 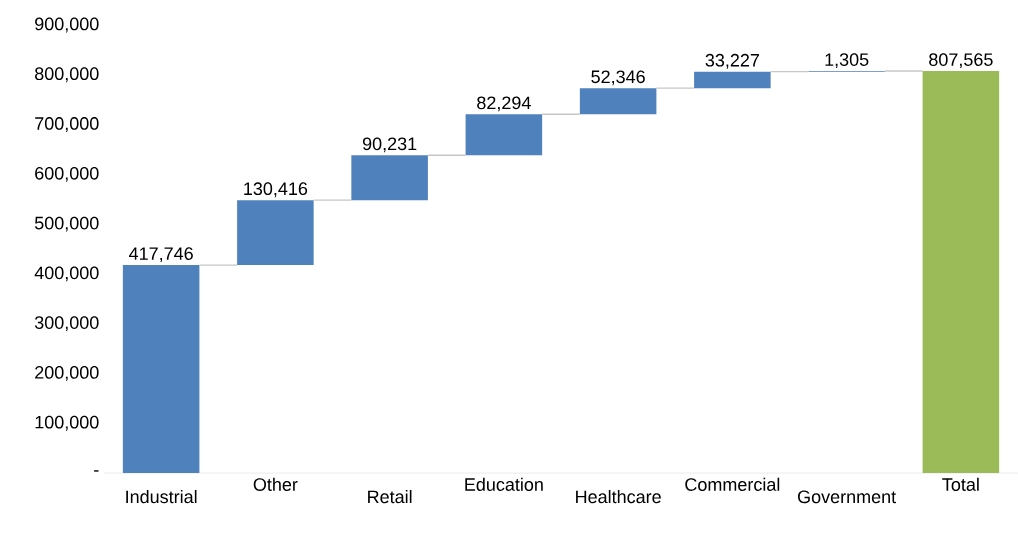 What do you see at coordinates (161, 496) in the screenshot?
I see `x-tick-label: Industrial` at bounding box center [161, 496].